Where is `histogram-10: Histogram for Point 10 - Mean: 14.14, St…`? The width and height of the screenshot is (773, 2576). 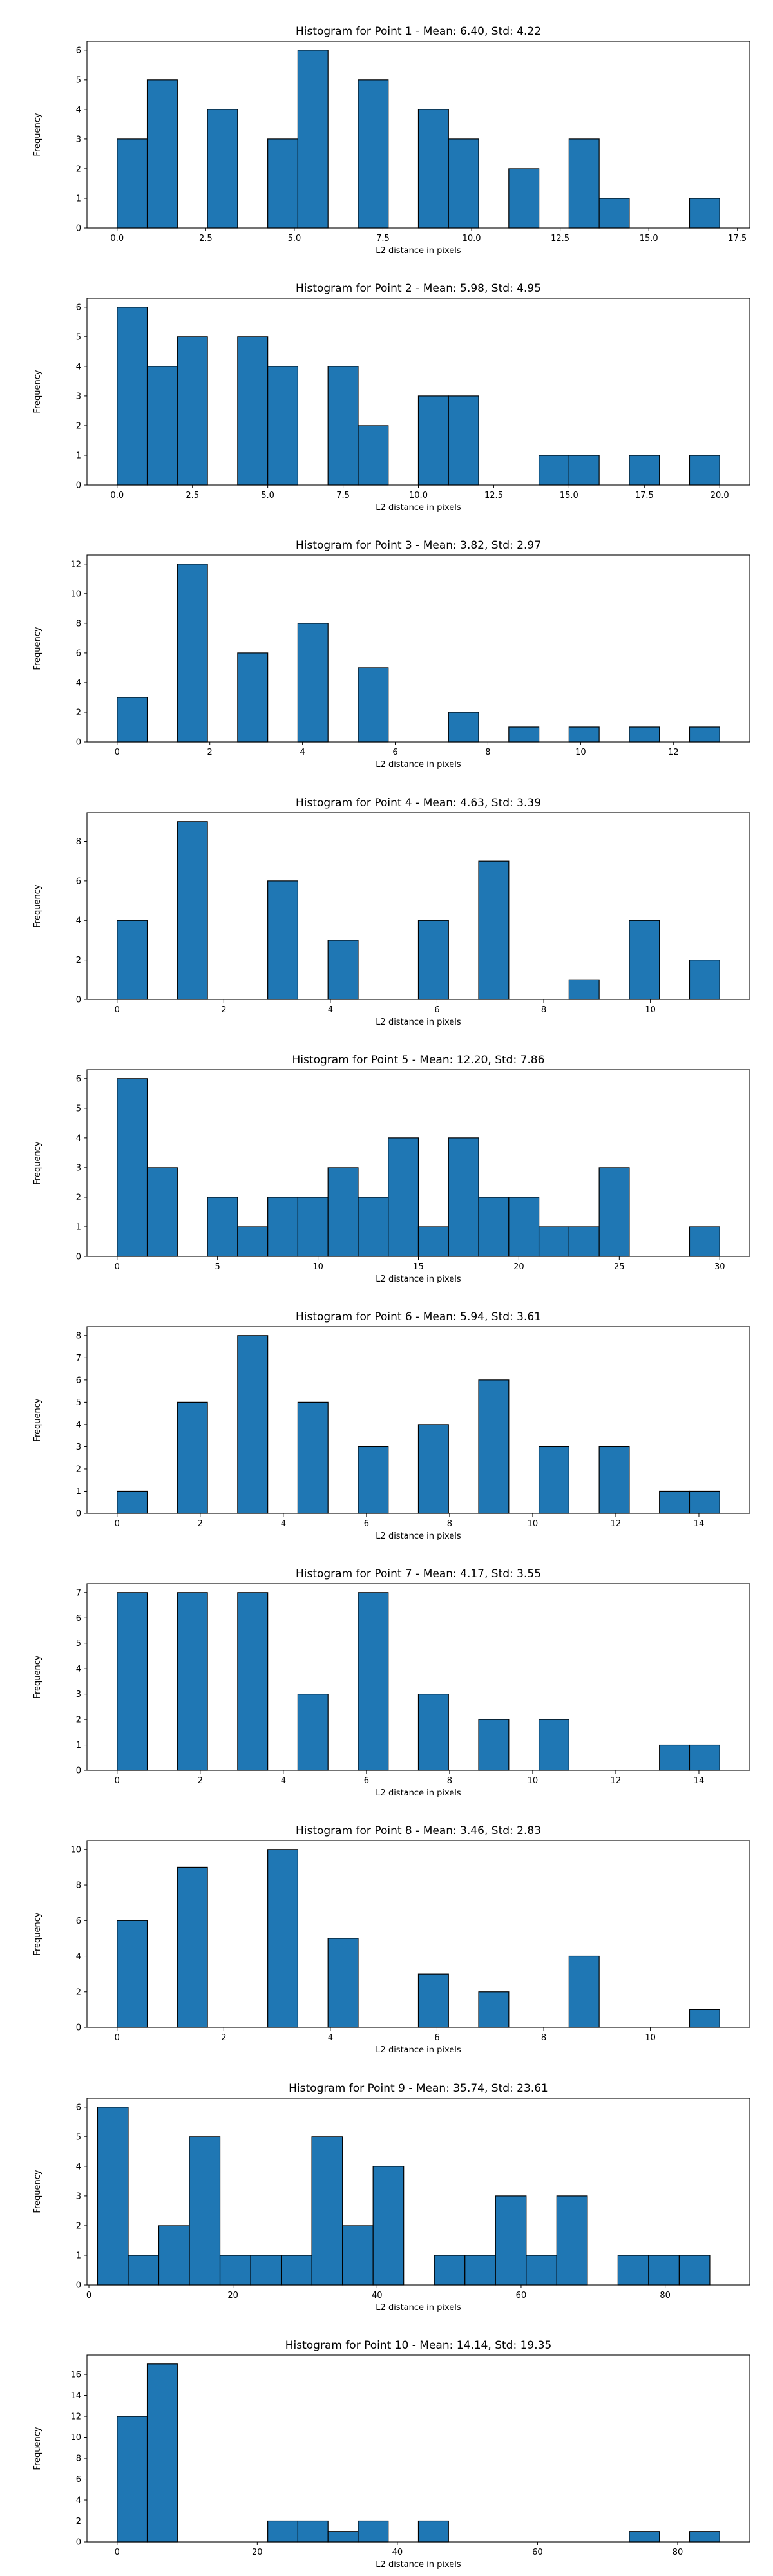 histogram-10: Histogram for Point 10 - Mean: 14.14, St… is located at coordinates (391, 2454).